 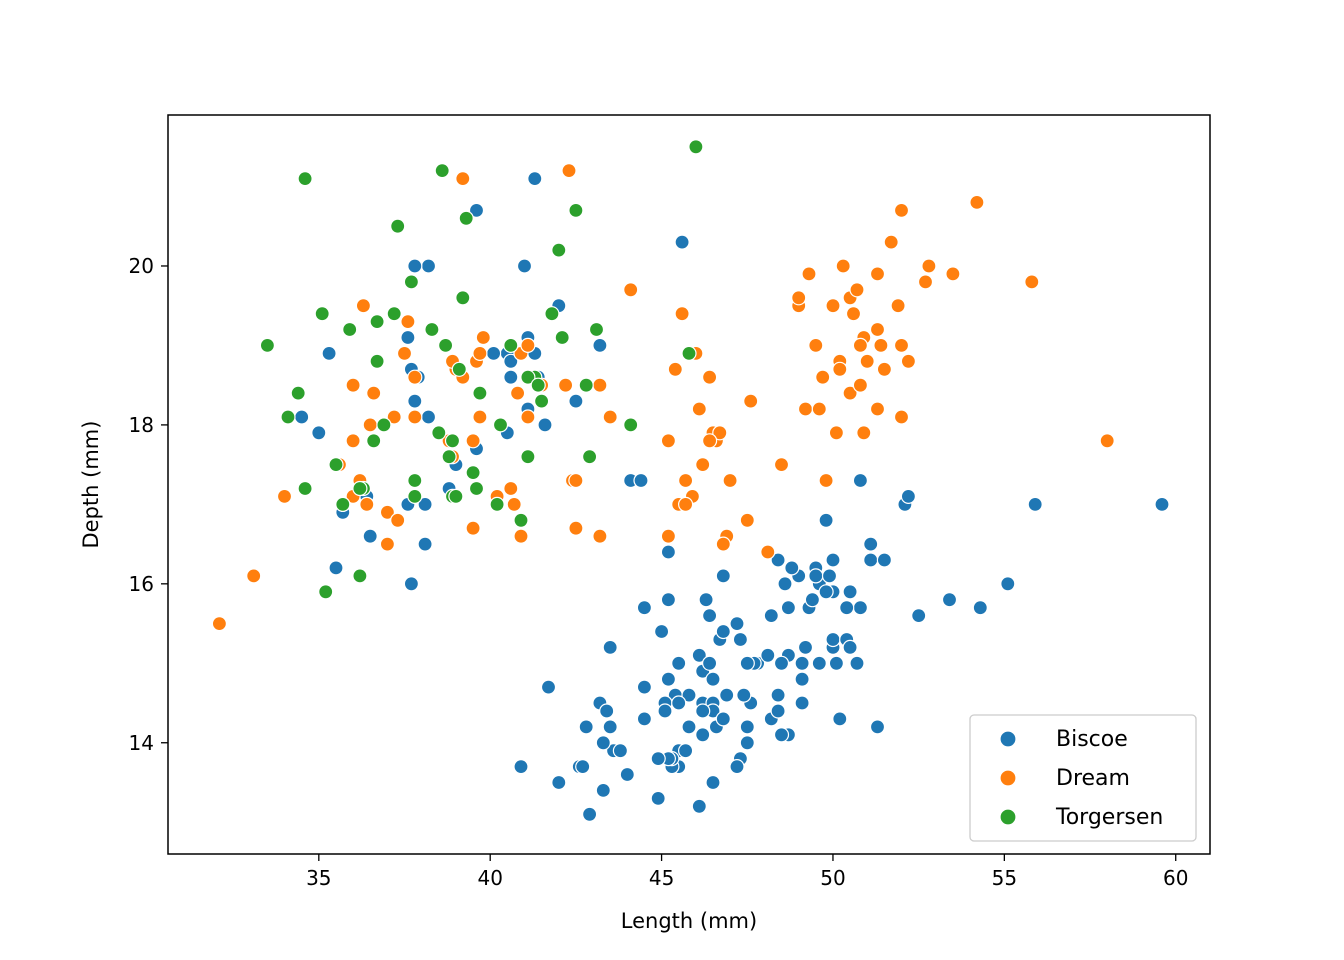 I want to click on legend-marker, so click(x=1008, y=739).